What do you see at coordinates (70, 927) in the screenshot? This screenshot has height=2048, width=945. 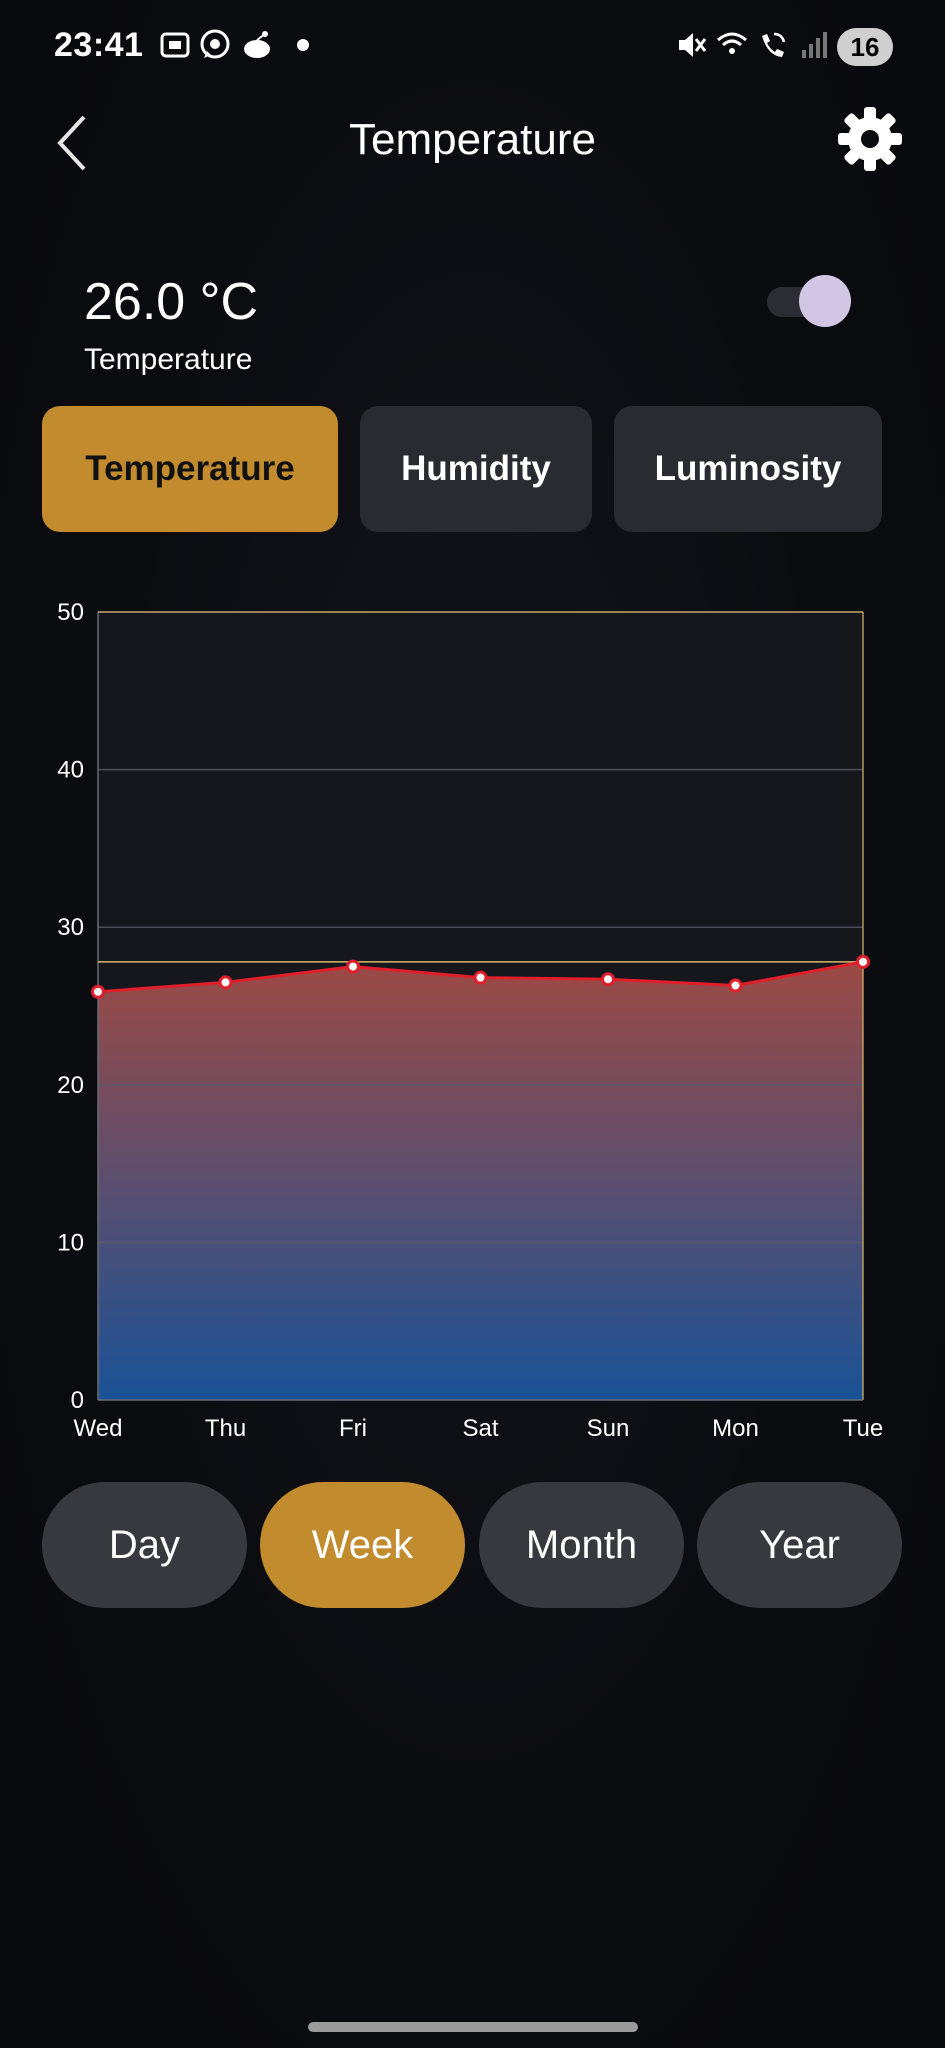 I see `chart-y-tick-label: 30` at bounding box center [70, 927].